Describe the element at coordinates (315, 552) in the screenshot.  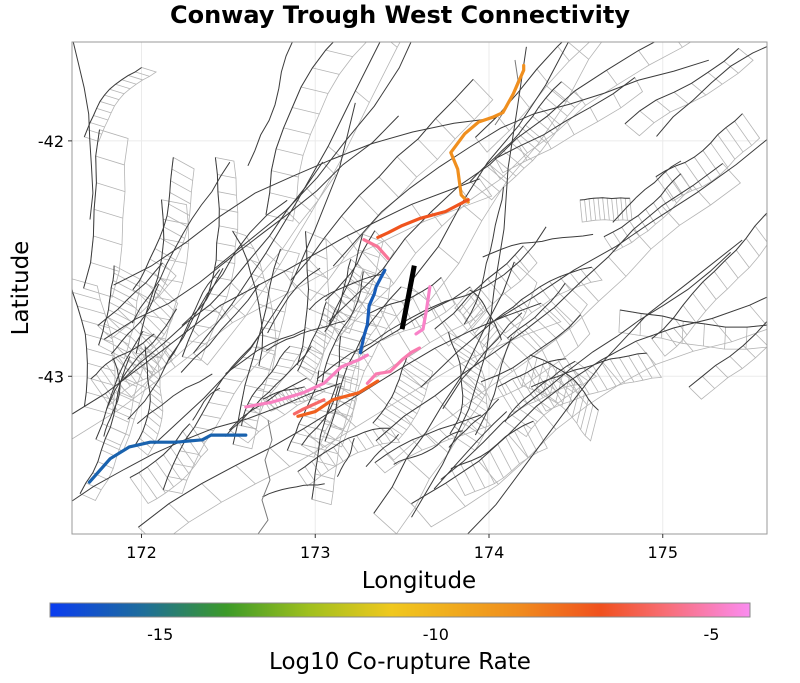
I see `x-tick-label: 173` at that location.